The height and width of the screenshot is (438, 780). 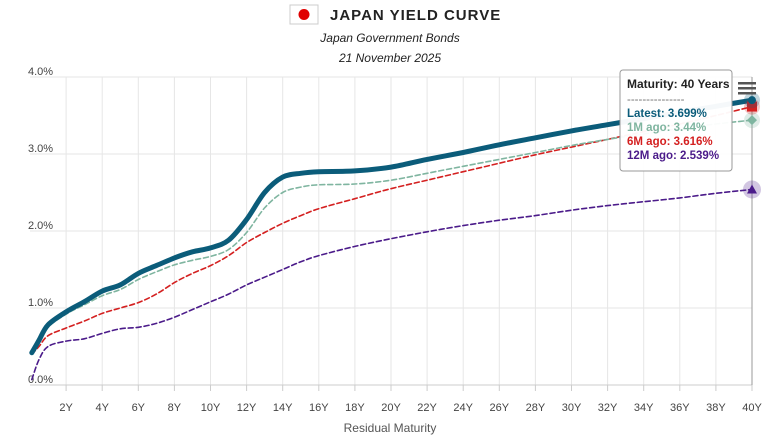 What do you see at coordinates (752, 145) in the screenshot?
I see `series-markers` at bounding box center [752, 145].